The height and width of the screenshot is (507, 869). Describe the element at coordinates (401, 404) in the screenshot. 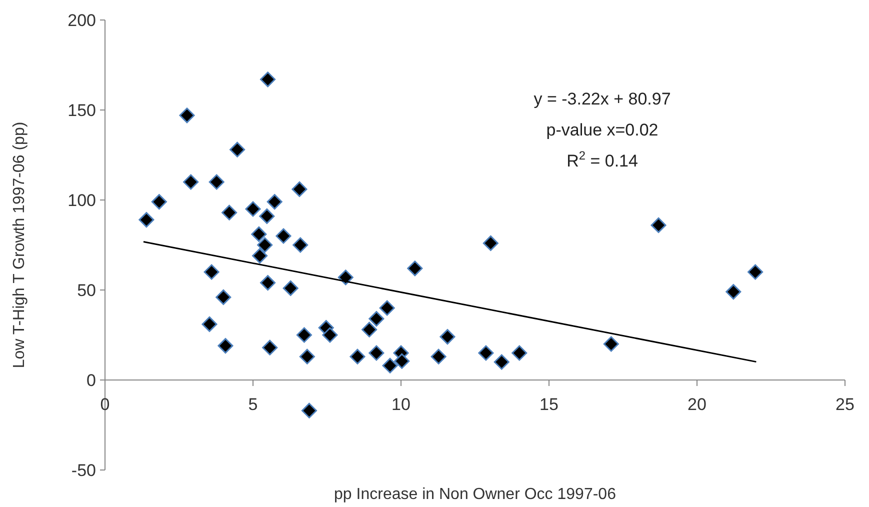

I see `x-tick-label: 10` at that location.